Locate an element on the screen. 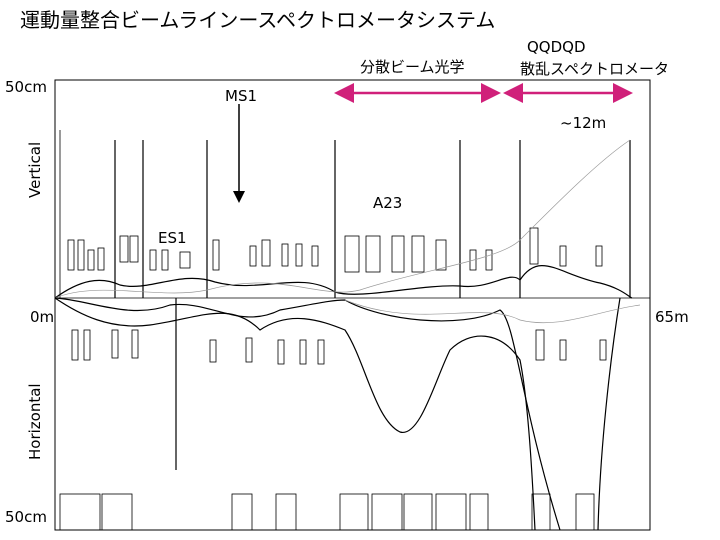  axis-label: Vertical is located at coordinates (35, 170).